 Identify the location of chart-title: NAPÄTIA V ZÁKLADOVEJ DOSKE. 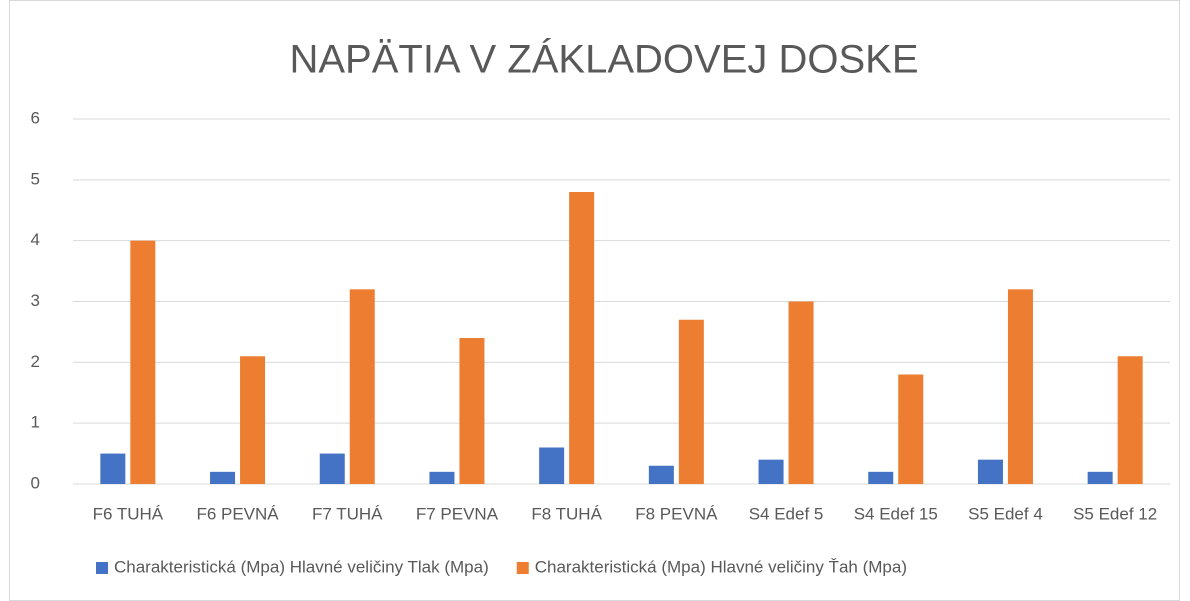
(603, 59).